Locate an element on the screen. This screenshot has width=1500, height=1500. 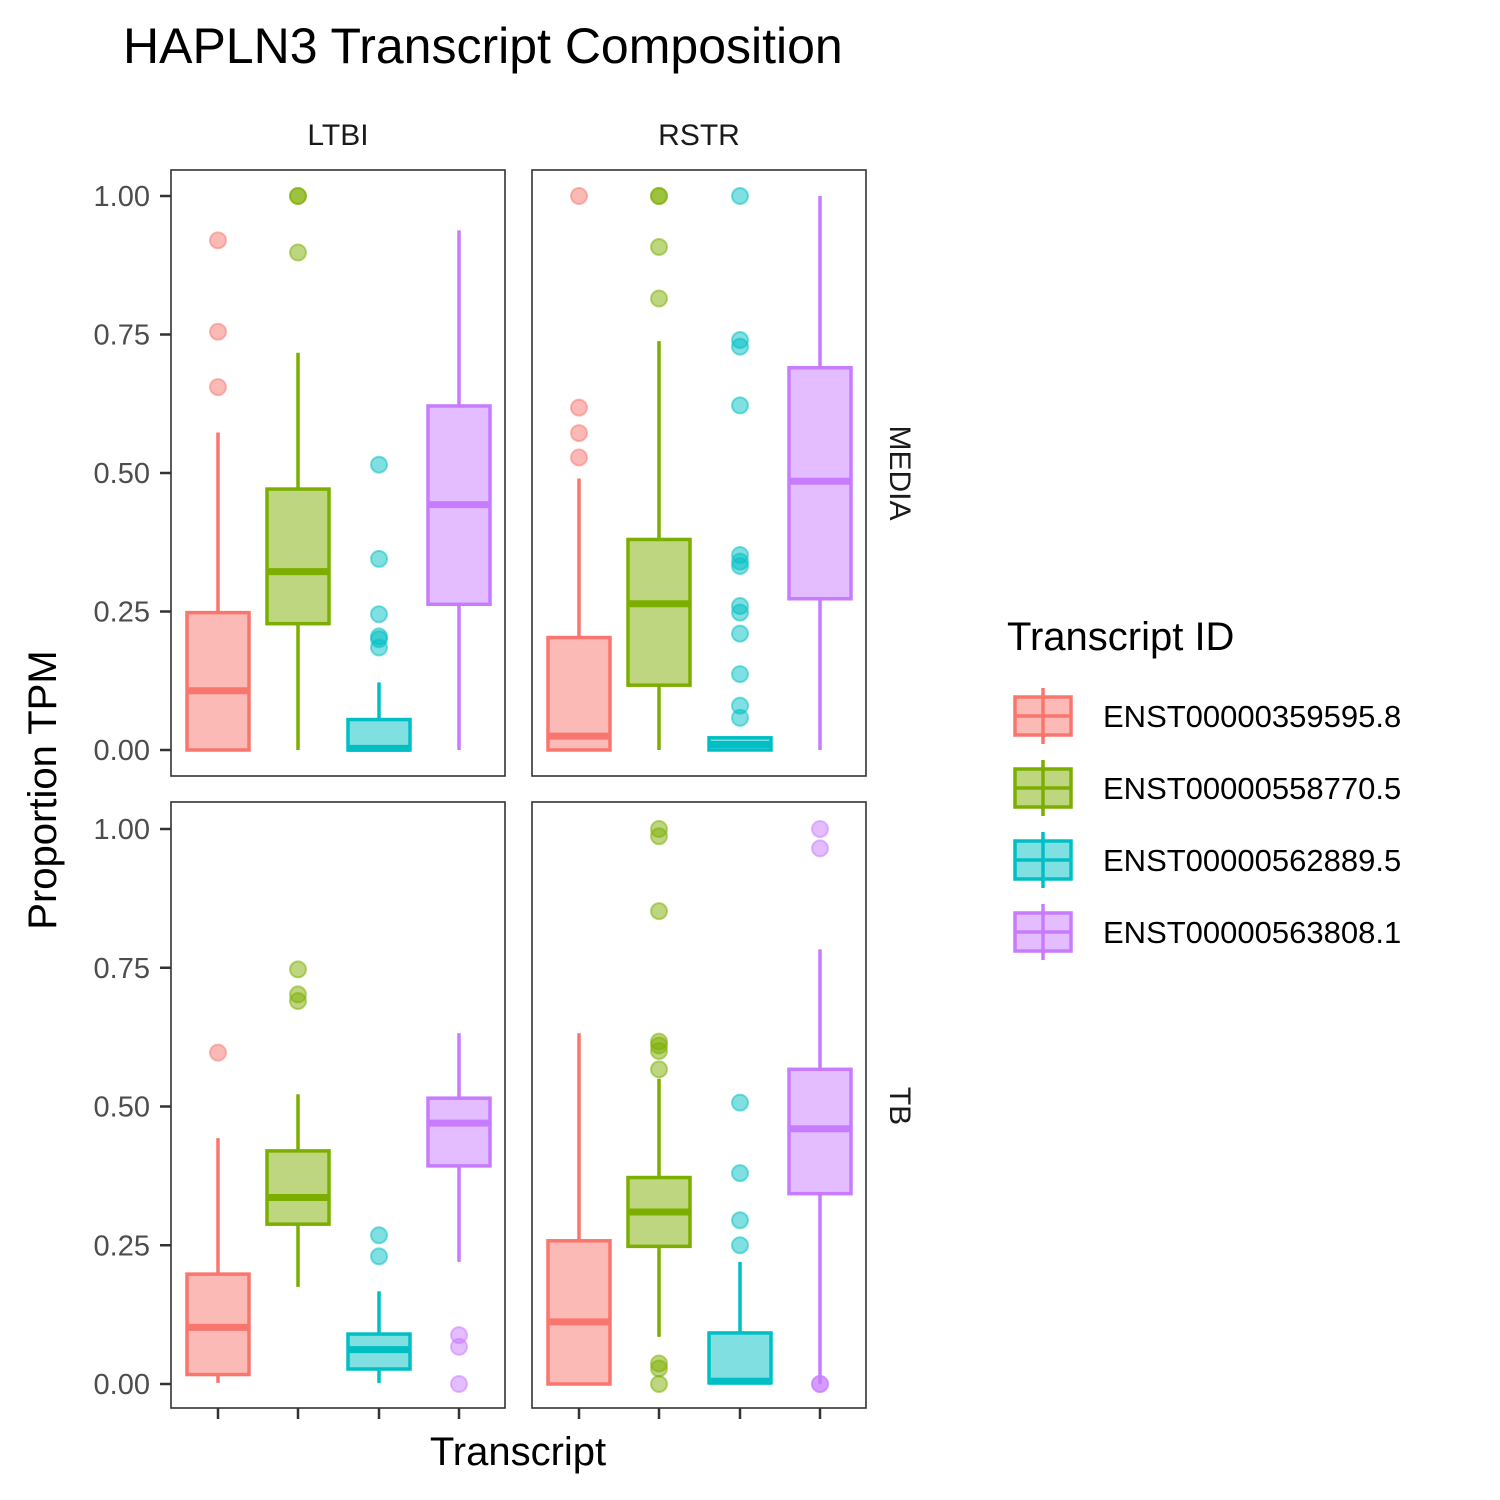
legend-label: ENST00000558770.5 is located at coordinates (1252, 788).